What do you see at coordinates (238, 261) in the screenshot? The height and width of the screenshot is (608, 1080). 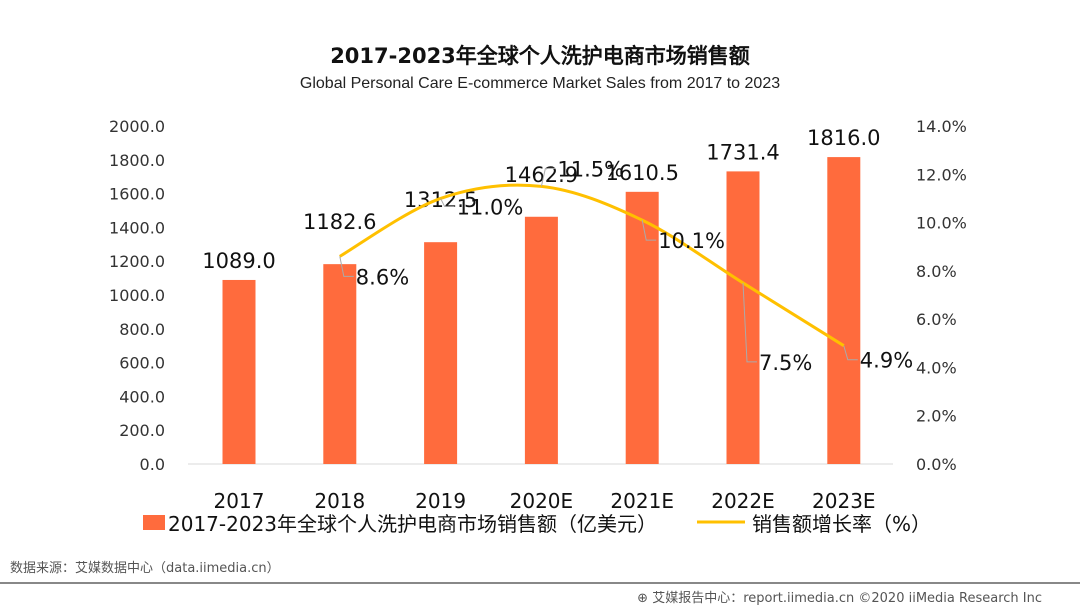 I see `bar-value-label: 1089.0` at bounding box center [238, 261].